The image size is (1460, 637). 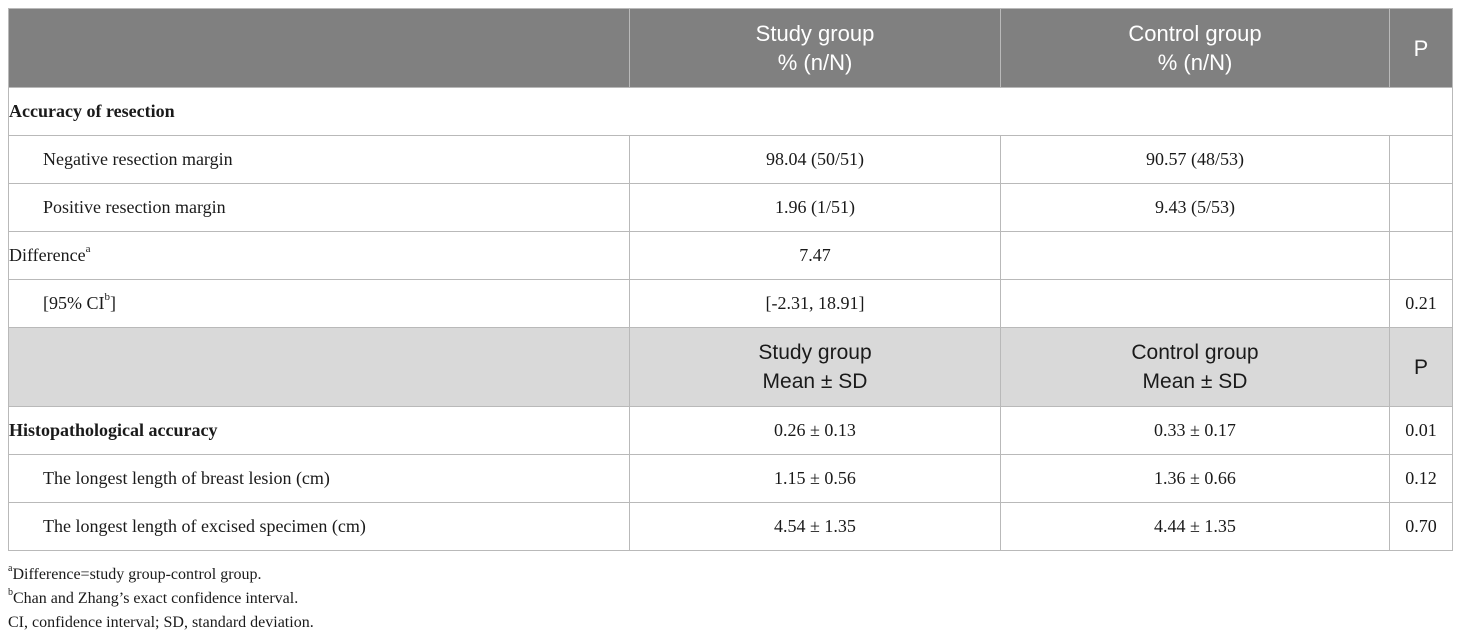 I want to click on row-label-difference: Differencea, so click(x=319, y=255).